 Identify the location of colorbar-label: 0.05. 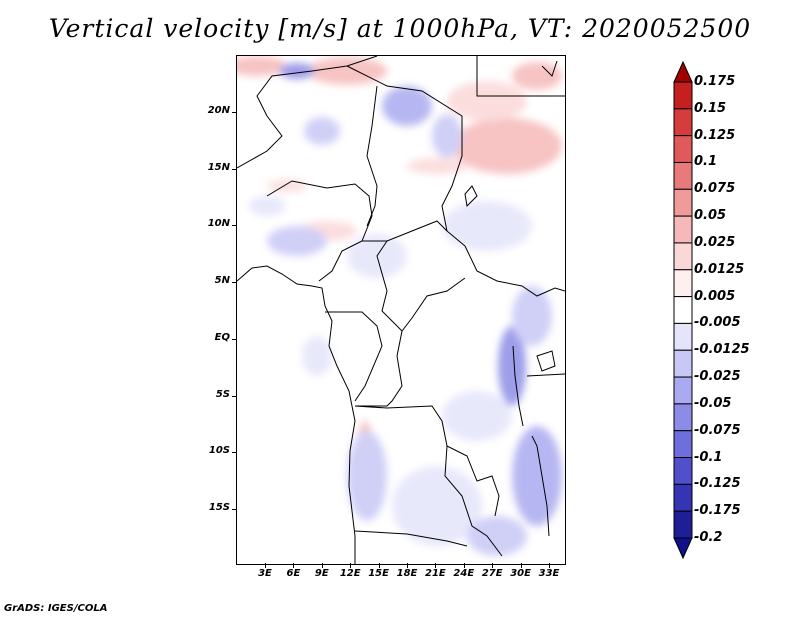
(710, 216).